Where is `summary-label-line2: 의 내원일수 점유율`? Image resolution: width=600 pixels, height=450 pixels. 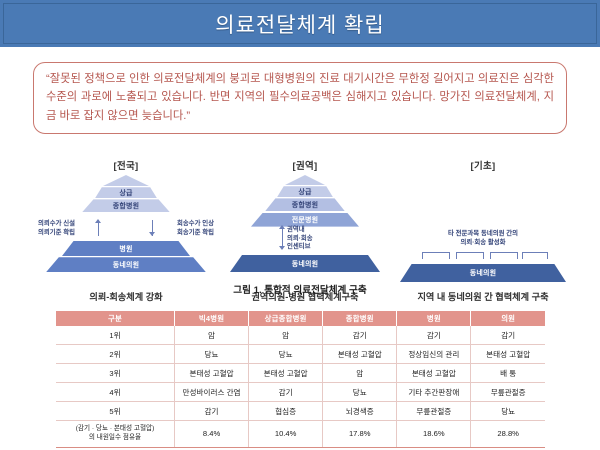
summary-label-line2: 의 내원일수 점유율 is located at coordinates (115, 437).